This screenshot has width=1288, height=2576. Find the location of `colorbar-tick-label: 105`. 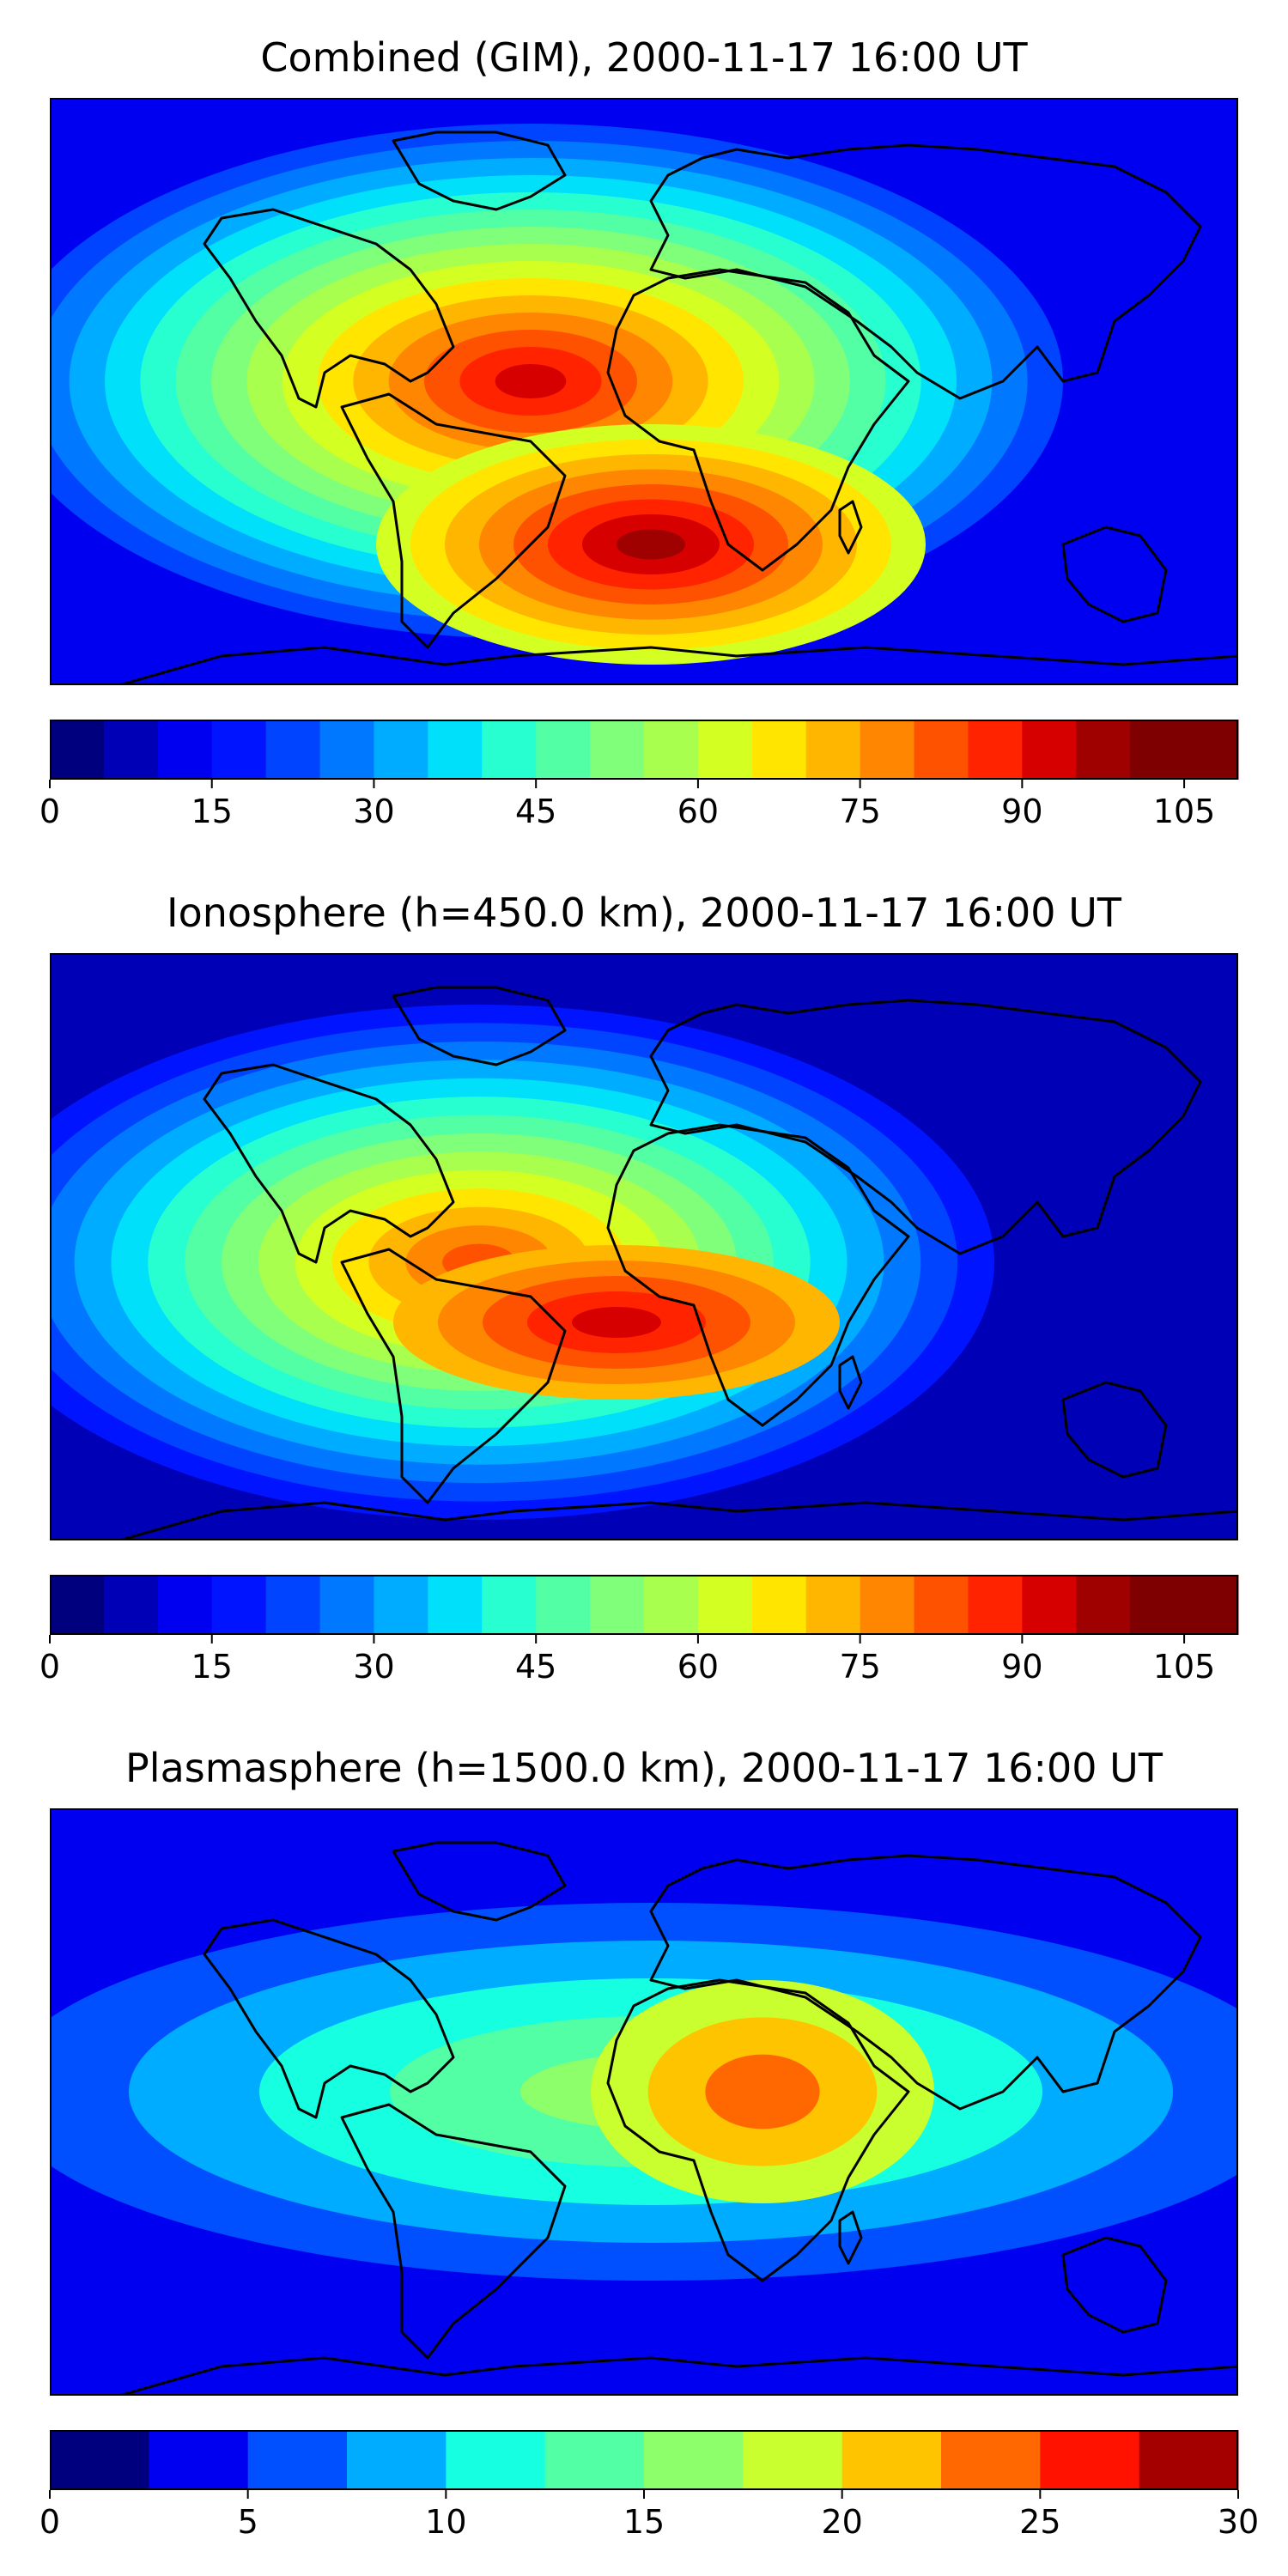

colorbar-tick-label: 105 is located at coordinates (1184, 1667).